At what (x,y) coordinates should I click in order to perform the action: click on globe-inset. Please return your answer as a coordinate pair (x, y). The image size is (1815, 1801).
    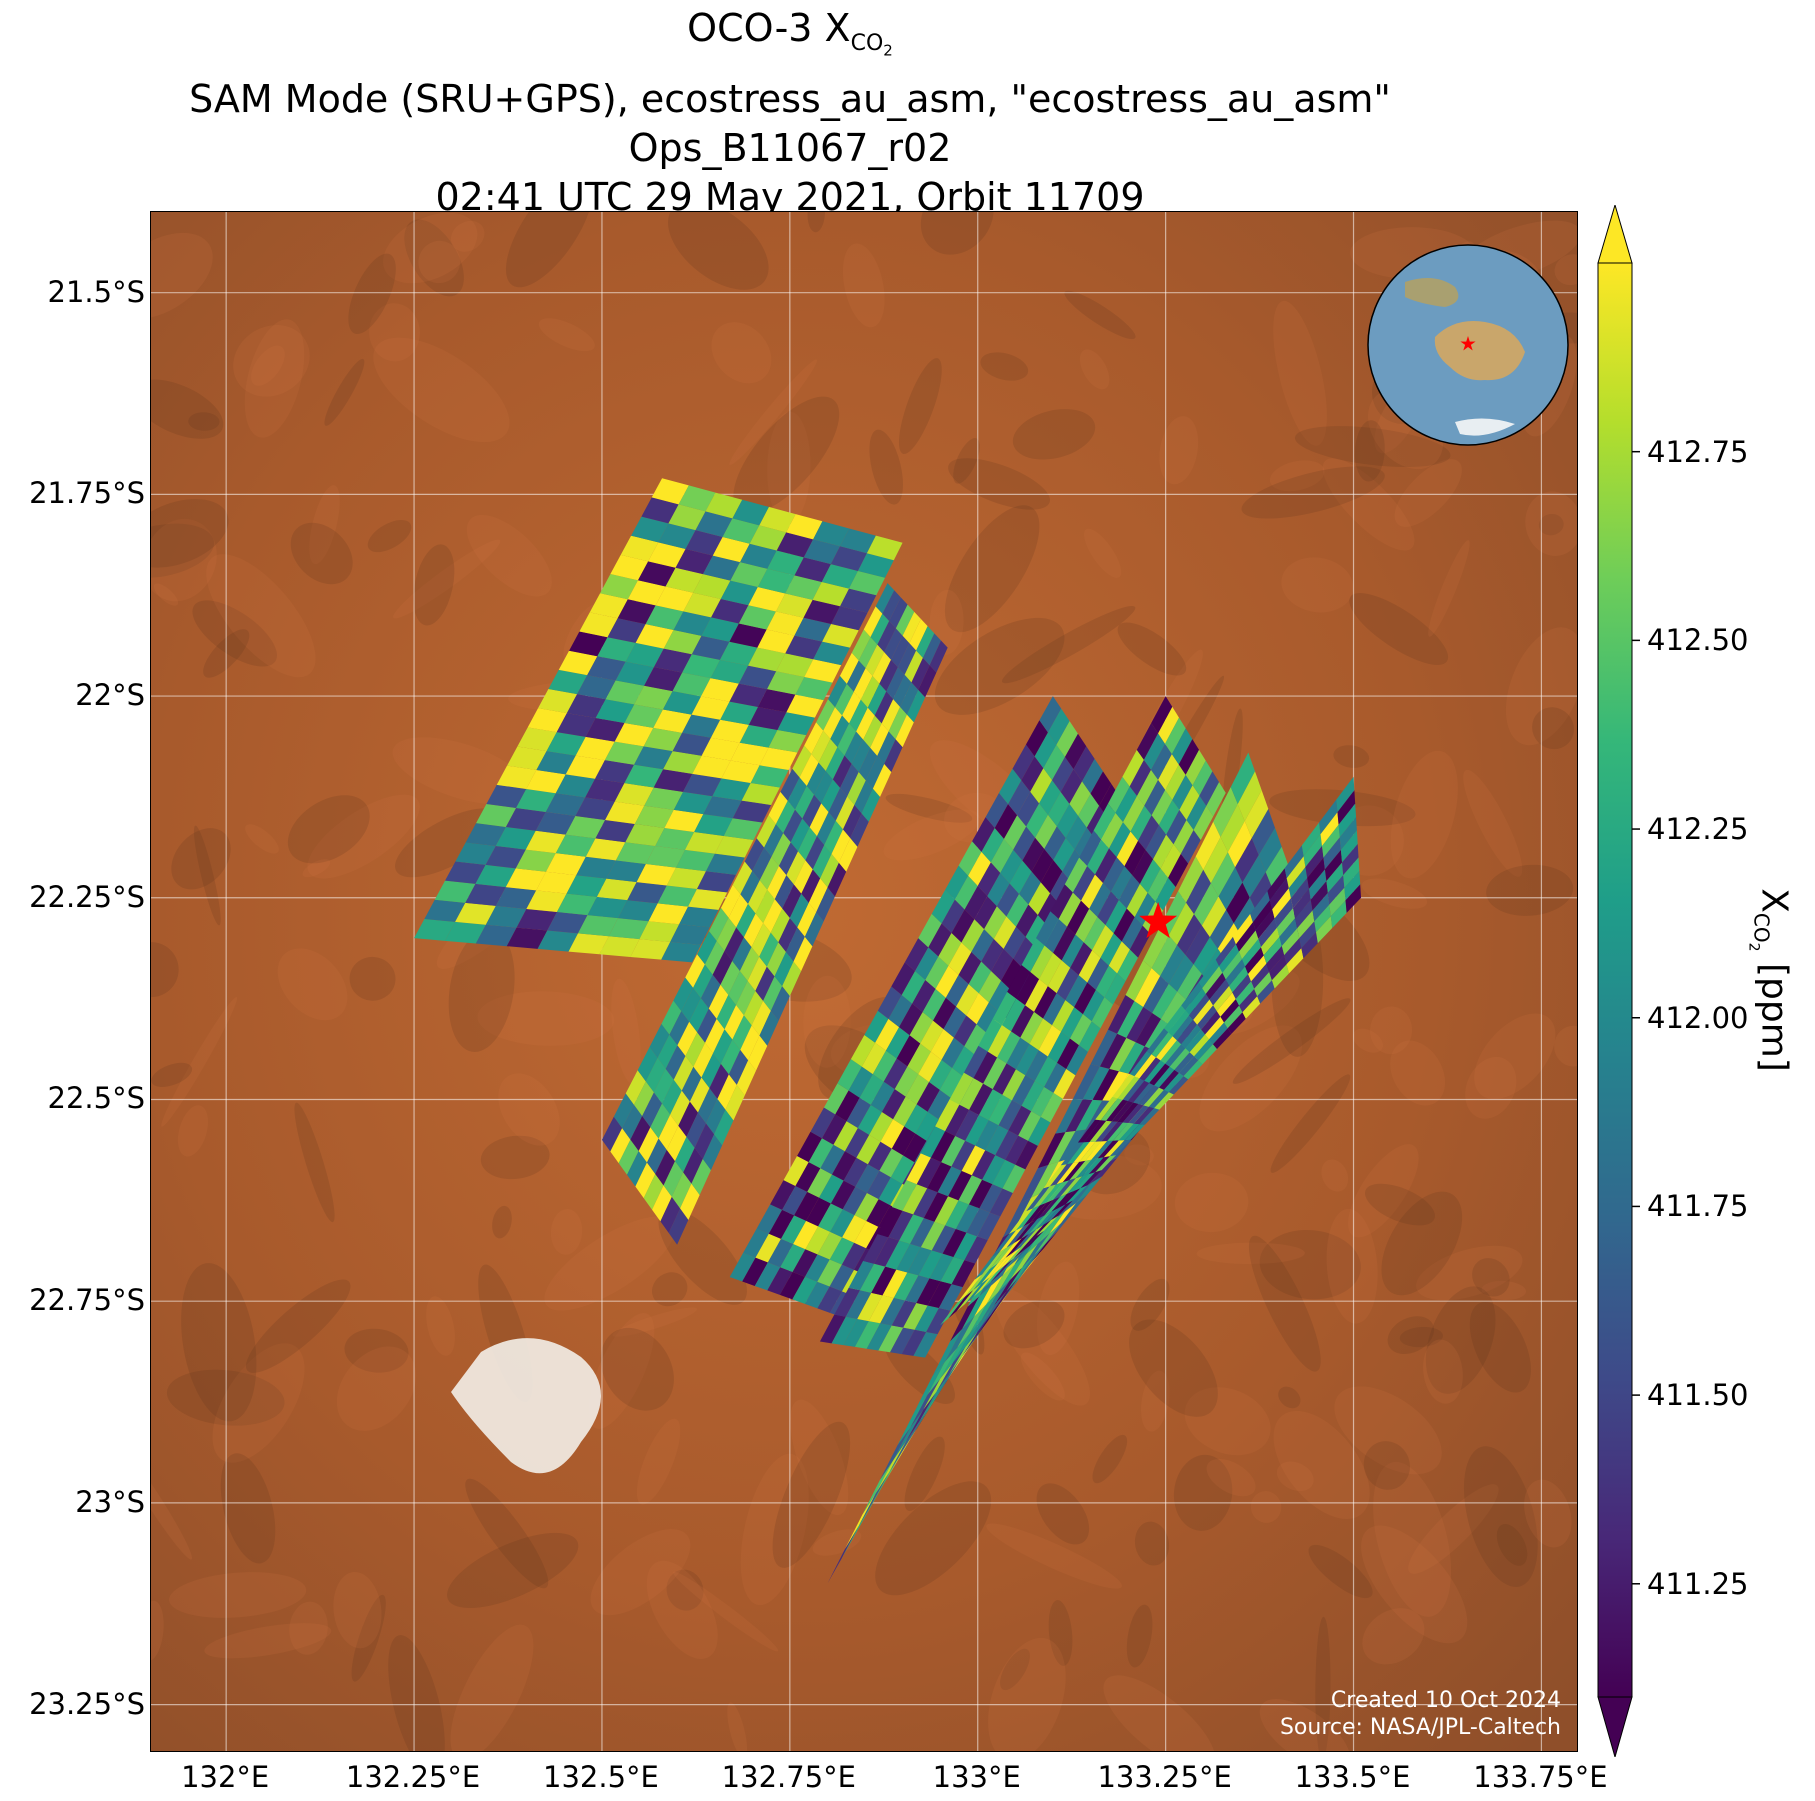
    Looking at the image, I should click on (1468, 345).